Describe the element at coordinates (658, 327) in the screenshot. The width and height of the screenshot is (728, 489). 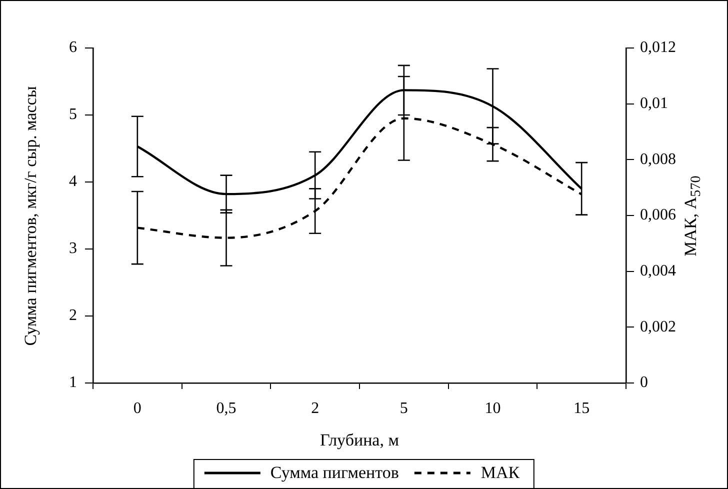
I see `y2-tick-label: 0,002` at that location.